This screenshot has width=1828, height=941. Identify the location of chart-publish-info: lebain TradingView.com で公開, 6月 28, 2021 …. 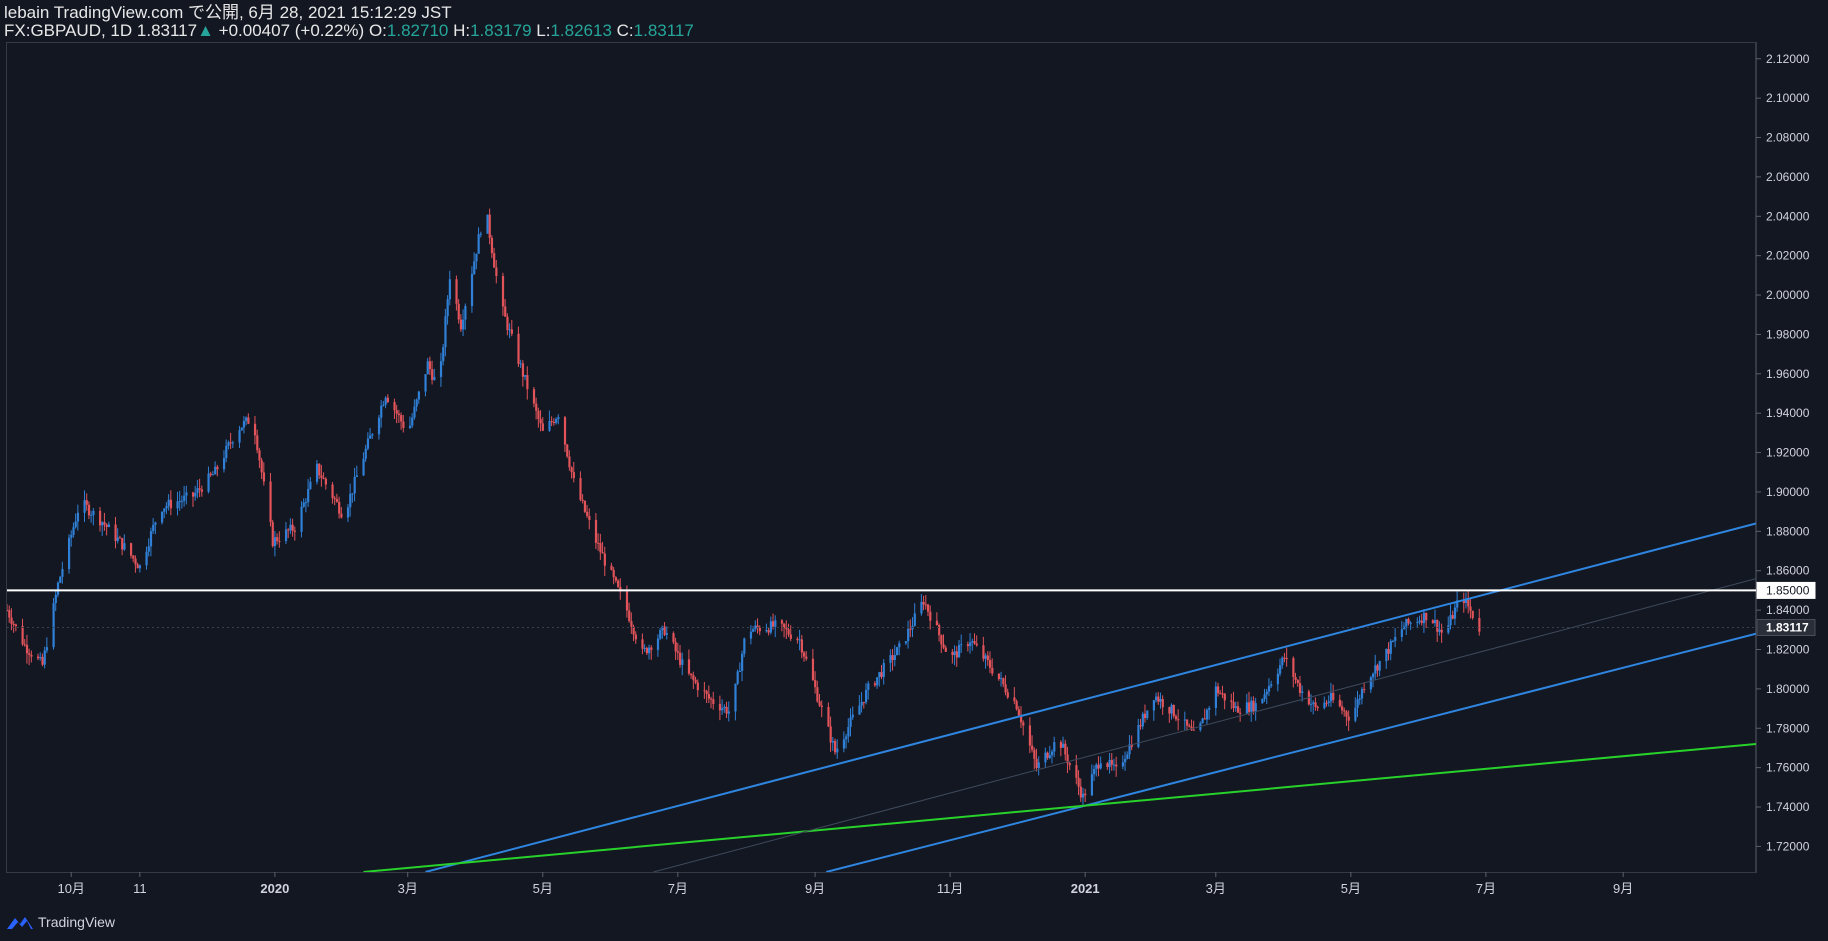
(228, 12).